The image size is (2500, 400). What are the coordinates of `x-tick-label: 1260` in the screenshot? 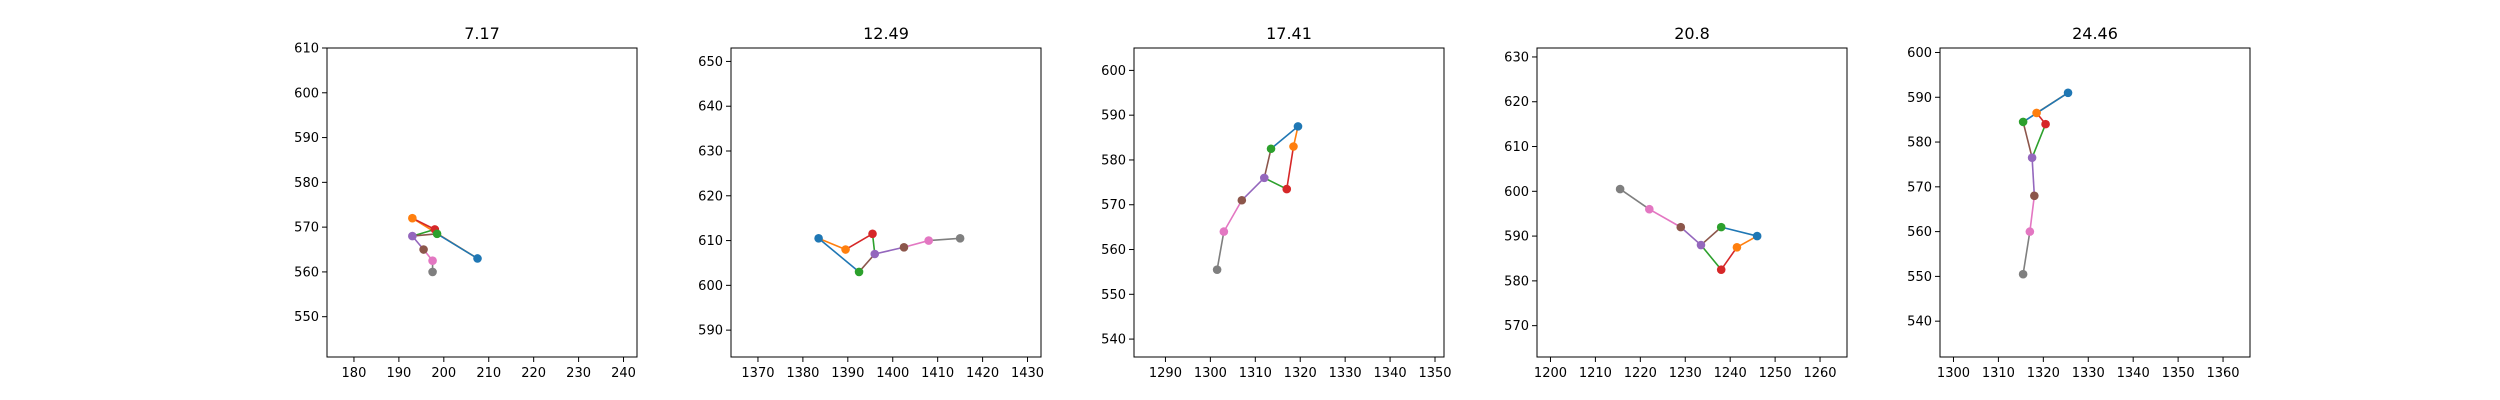 It's located at (1819, 373).